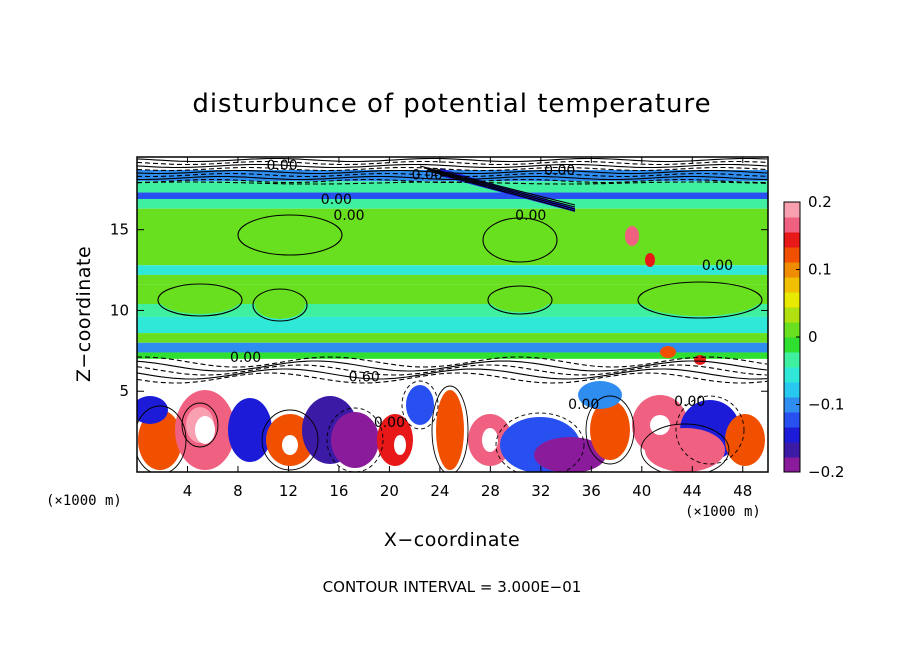 Image resolution: width=904 pixels, height=654 pixels. Describe the element at coordinates (188, 491) in the screenshot. I see `x-tick-label: 4` at that location.